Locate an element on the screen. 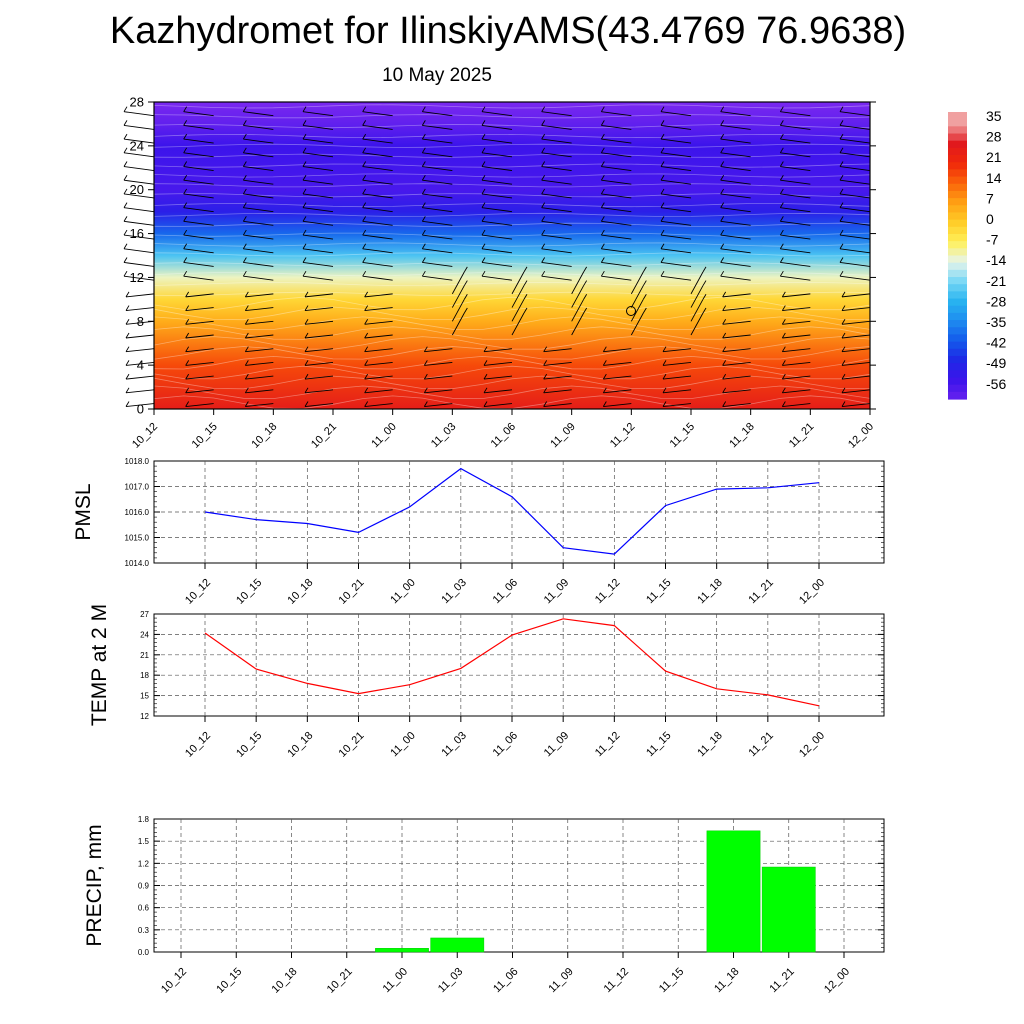 The image size is (1024, 1024). colorbar-label: 21 is located at coordinates (994, 157).